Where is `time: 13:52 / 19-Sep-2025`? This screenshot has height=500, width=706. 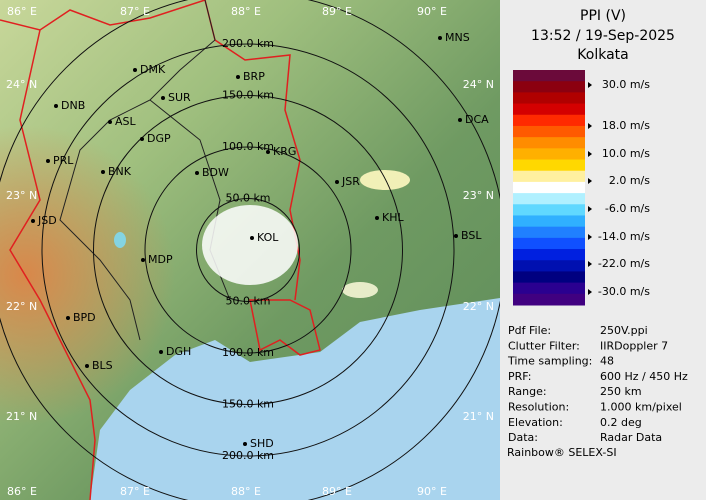 time: 13:52 / 19-Sep-2025 is located at coordinates (603, 36).